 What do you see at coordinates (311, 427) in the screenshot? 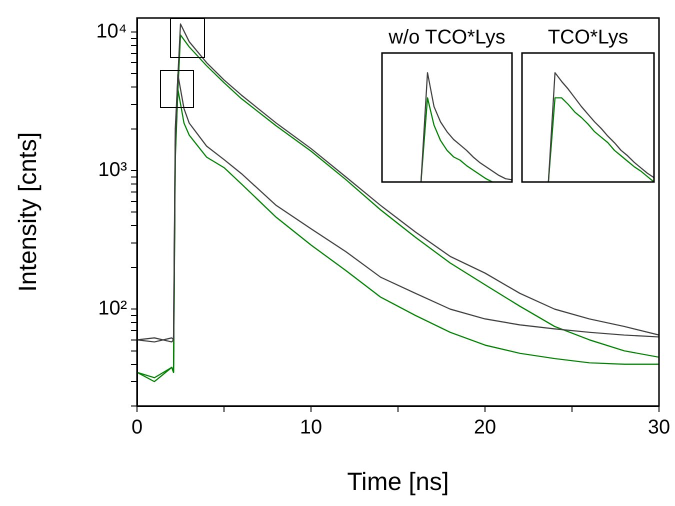
I see `x-tick-label: 10` at bounding box center [311, 427].